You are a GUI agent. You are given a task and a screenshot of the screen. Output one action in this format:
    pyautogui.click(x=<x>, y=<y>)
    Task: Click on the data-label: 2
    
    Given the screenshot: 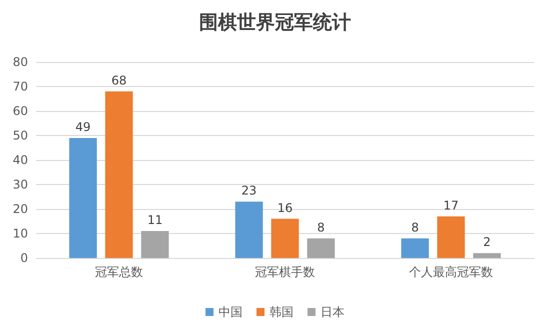 What is the action you would take?
    pyautogui.click(x=487, y=242)
    